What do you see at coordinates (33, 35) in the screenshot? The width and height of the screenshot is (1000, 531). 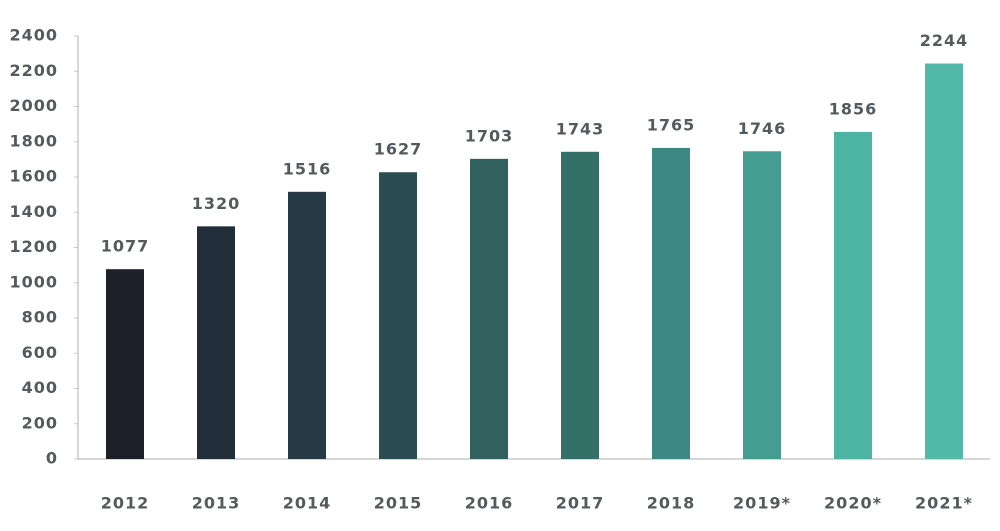 I see `y-tick-label: 2400` at bounding box center [33, 35].